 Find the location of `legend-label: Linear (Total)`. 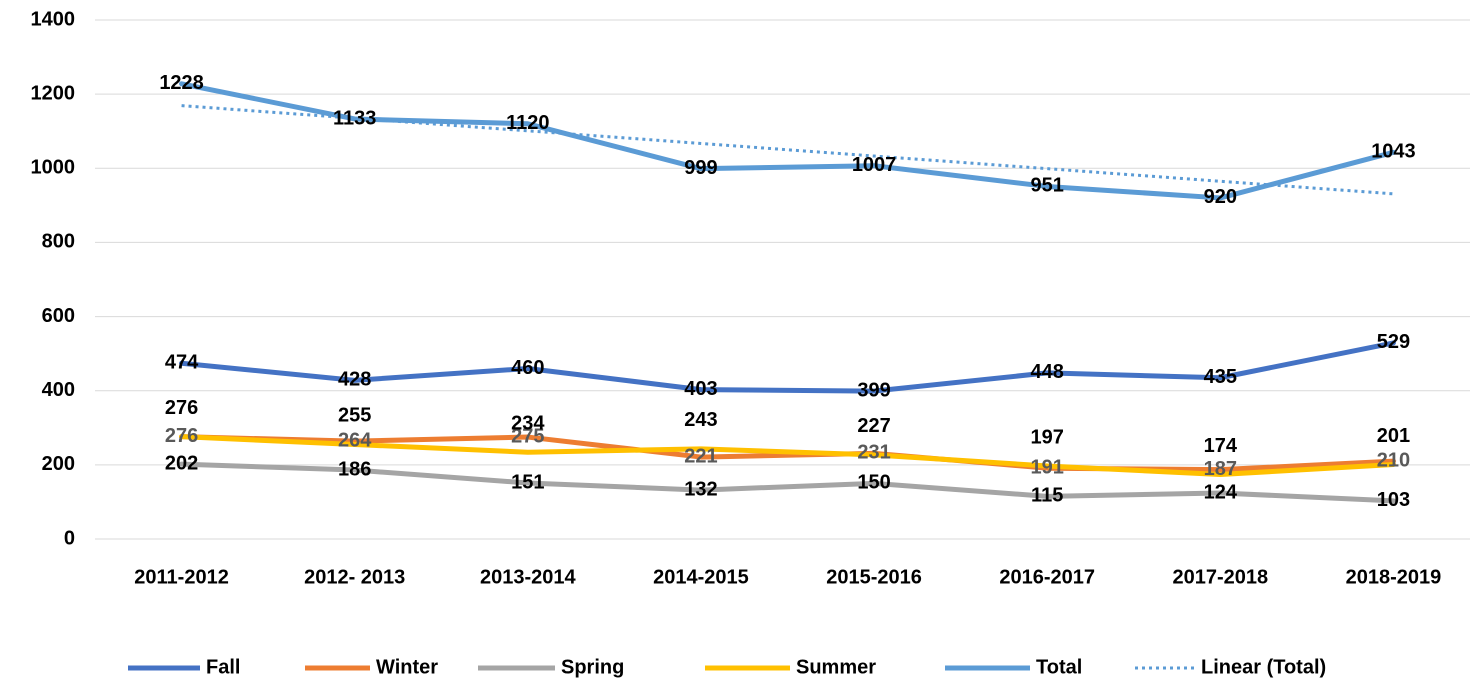

legend-label: Linear (Total) is located at coordinates (1263, 667).